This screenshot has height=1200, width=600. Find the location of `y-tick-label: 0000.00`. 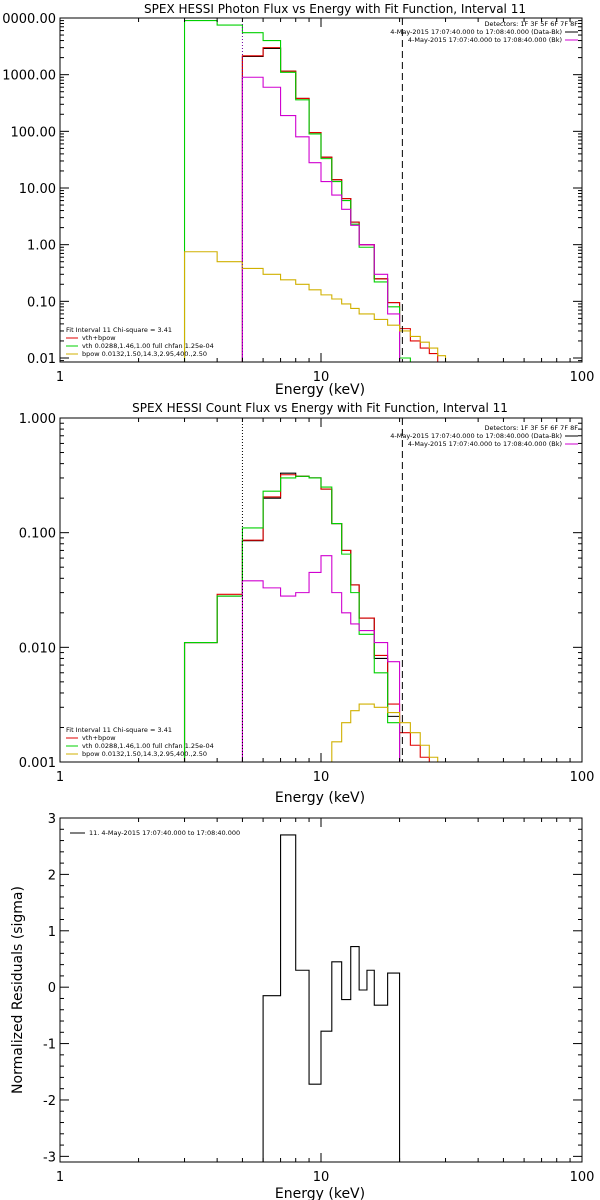

y-tick-label: 0000.00 is located at coordinates (29, 19).